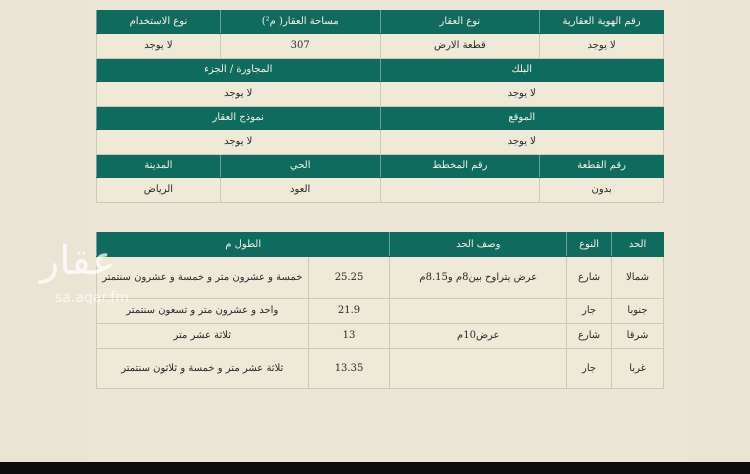 This screenshot has width=750, height=474. I want to click on description: عرض يتراوح بين8م و8.15م, so click(478, 277).